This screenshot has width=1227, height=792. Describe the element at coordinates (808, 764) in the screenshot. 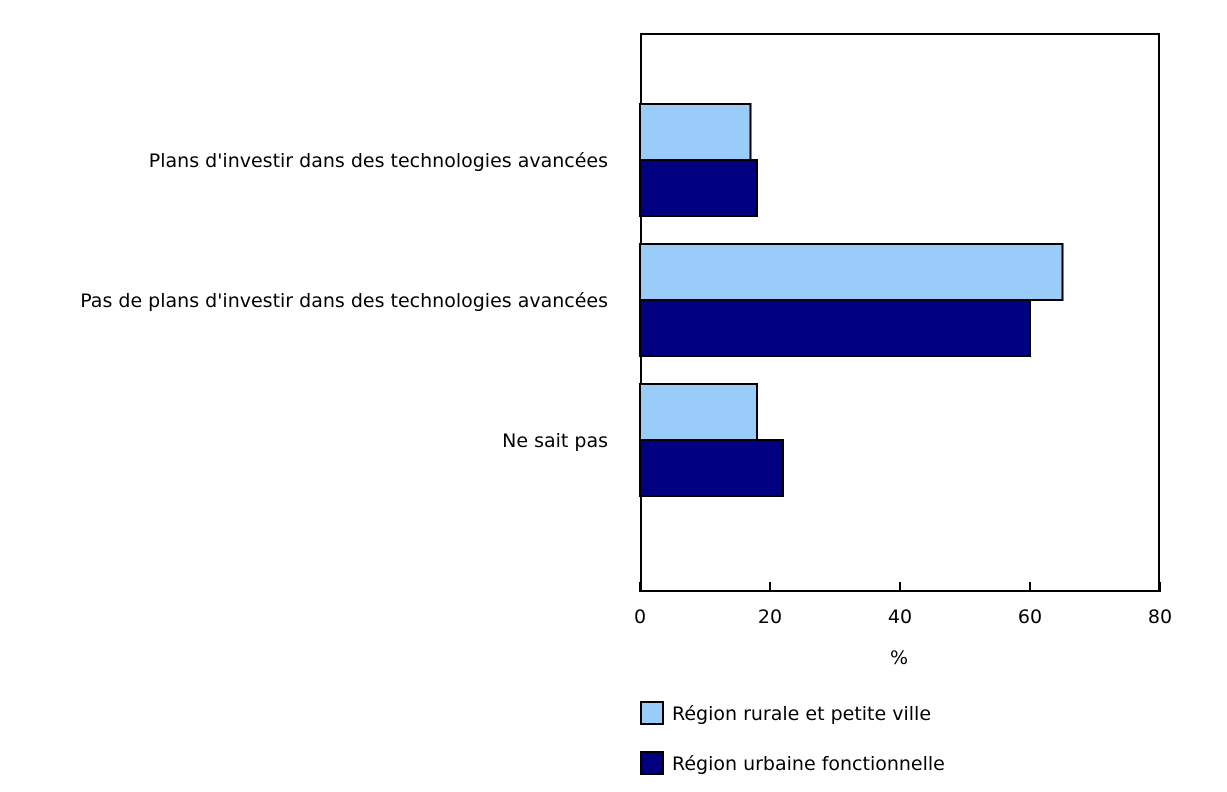

I see `legend-label-series2: Région urbaine fonctionnelle` at that location.